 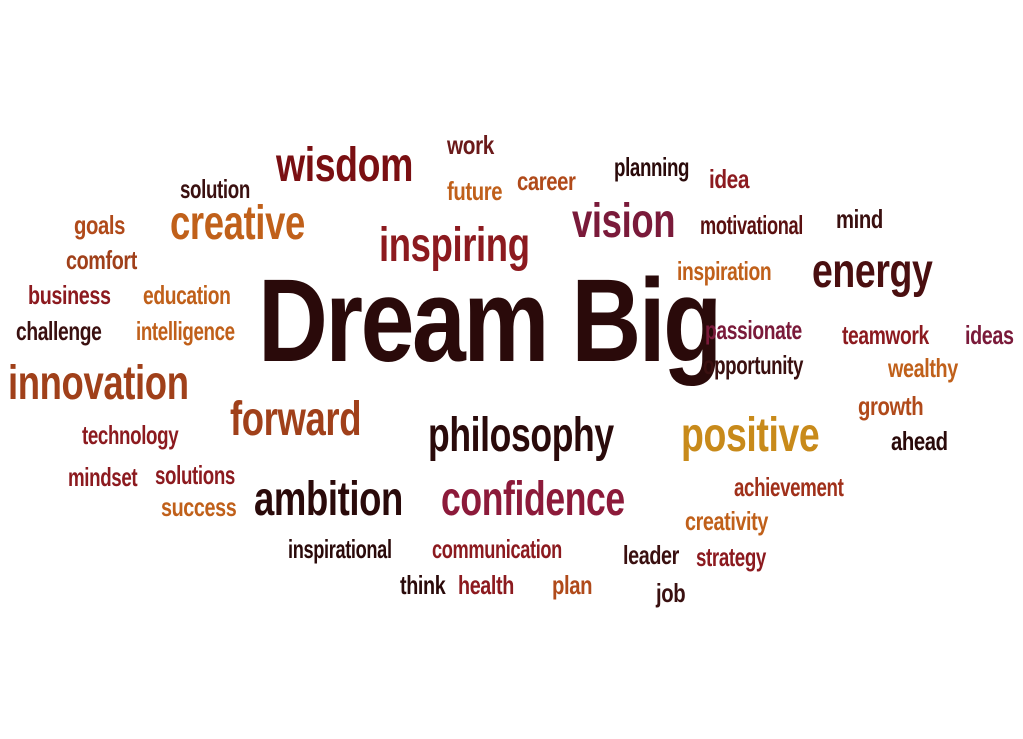 I want to click on word-success: success, so click(x=199, y=507).